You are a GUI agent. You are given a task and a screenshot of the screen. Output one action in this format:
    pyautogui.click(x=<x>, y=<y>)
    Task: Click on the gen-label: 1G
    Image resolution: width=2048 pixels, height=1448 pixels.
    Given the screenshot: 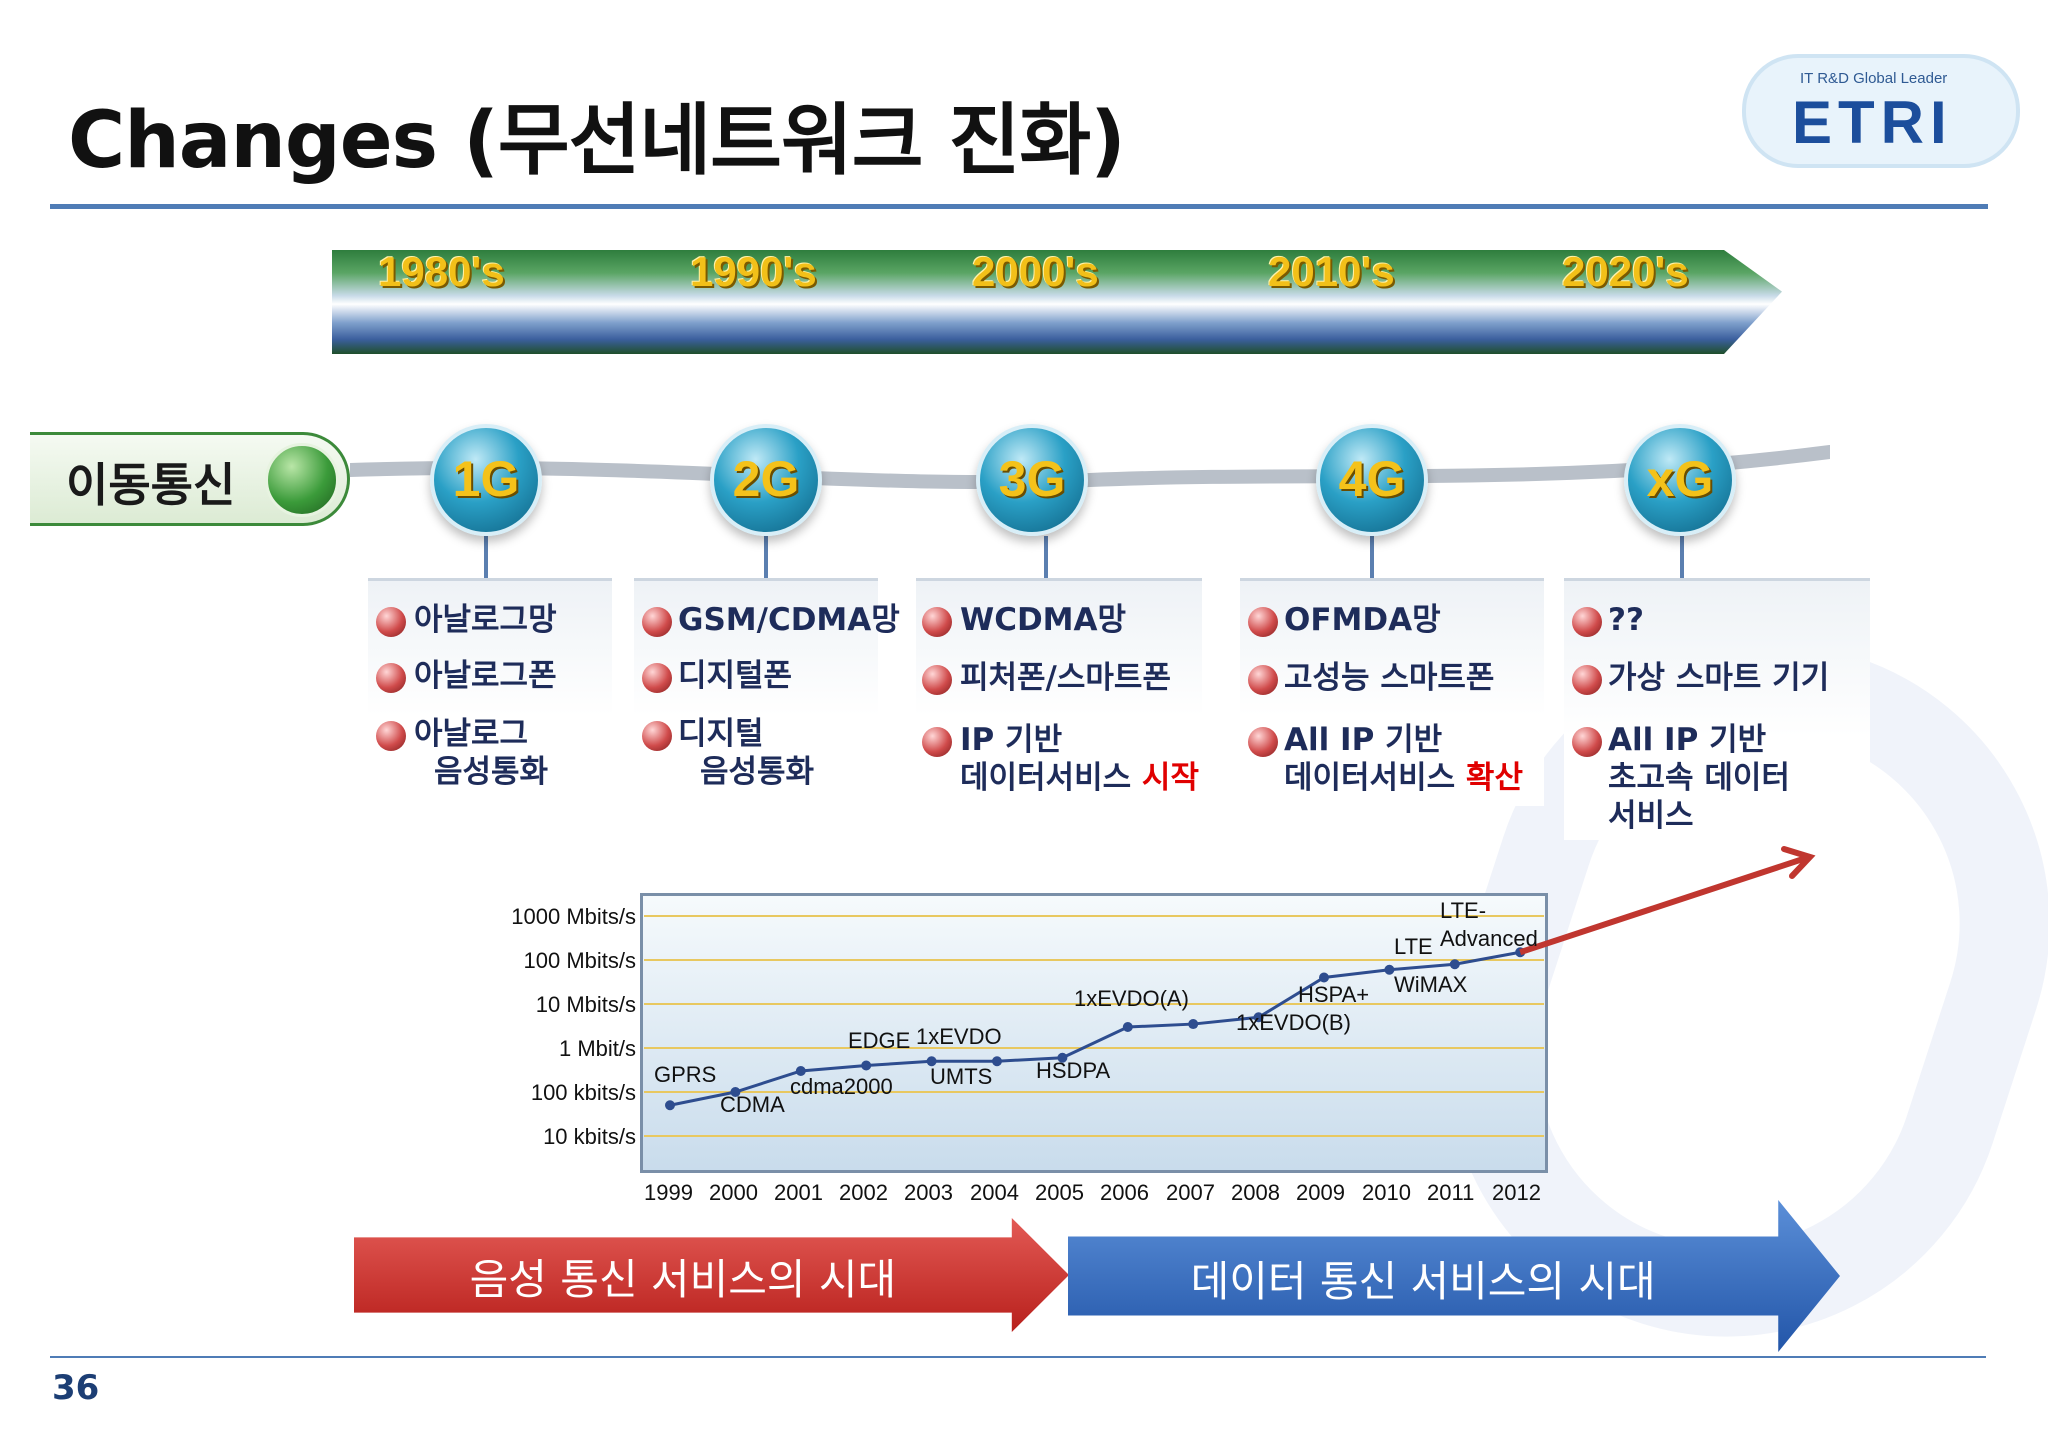 What is the action you would take?
    pyautogui.click(x=486, y=479)
    